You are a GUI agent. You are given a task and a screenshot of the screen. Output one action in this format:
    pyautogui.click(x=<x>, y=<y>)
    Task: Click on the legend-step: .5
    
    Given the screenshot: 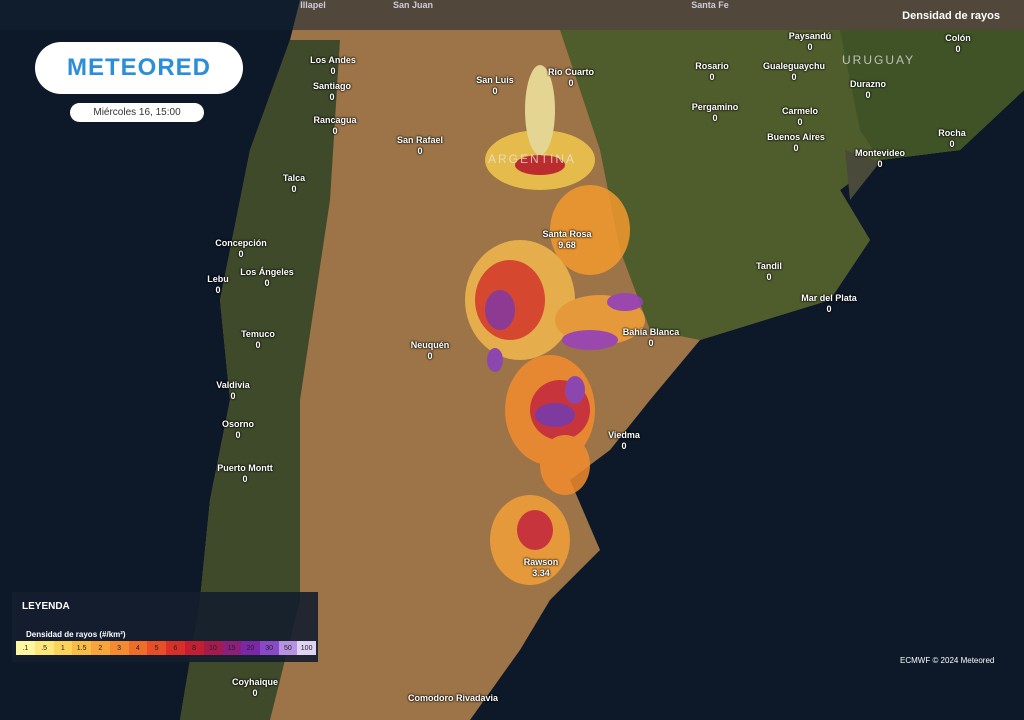 What is the action you would take?
    pyautogui.click(x=44, y=648)
    